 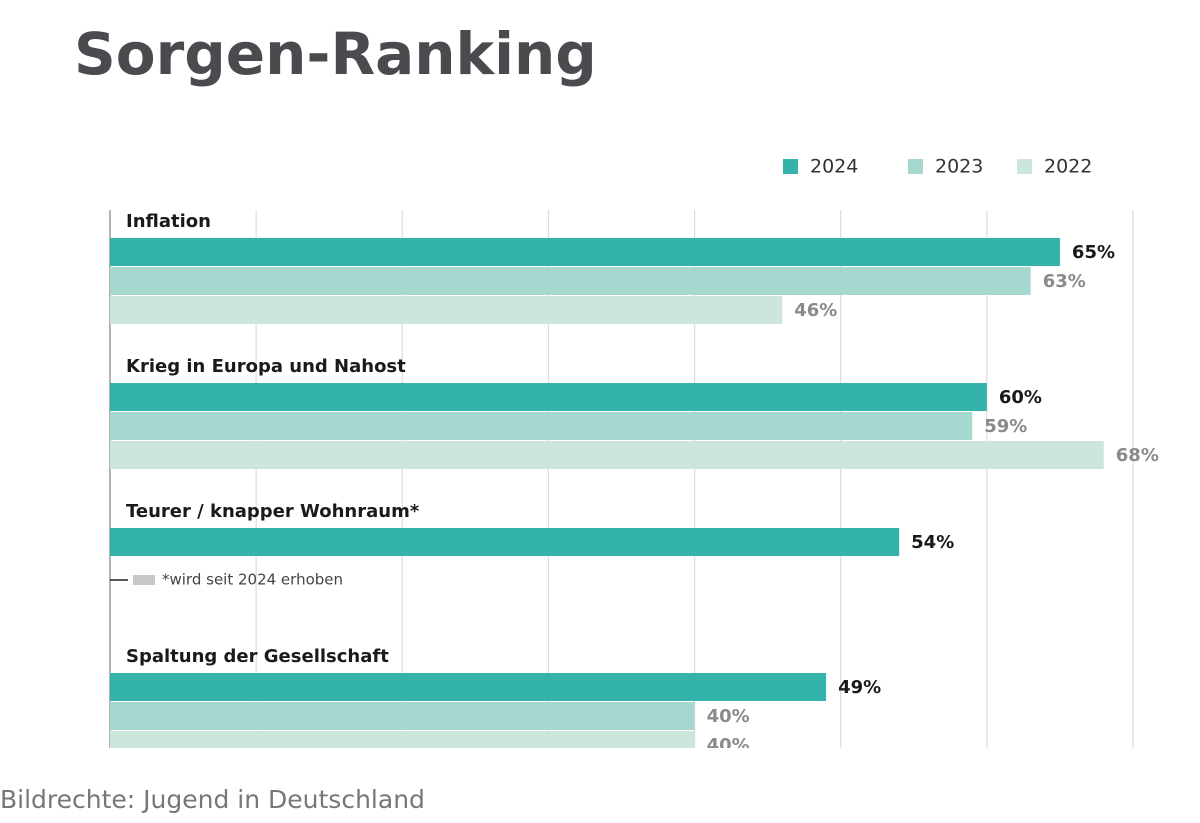 I want to click on footnote-swatch, so click(x=144, y=580).